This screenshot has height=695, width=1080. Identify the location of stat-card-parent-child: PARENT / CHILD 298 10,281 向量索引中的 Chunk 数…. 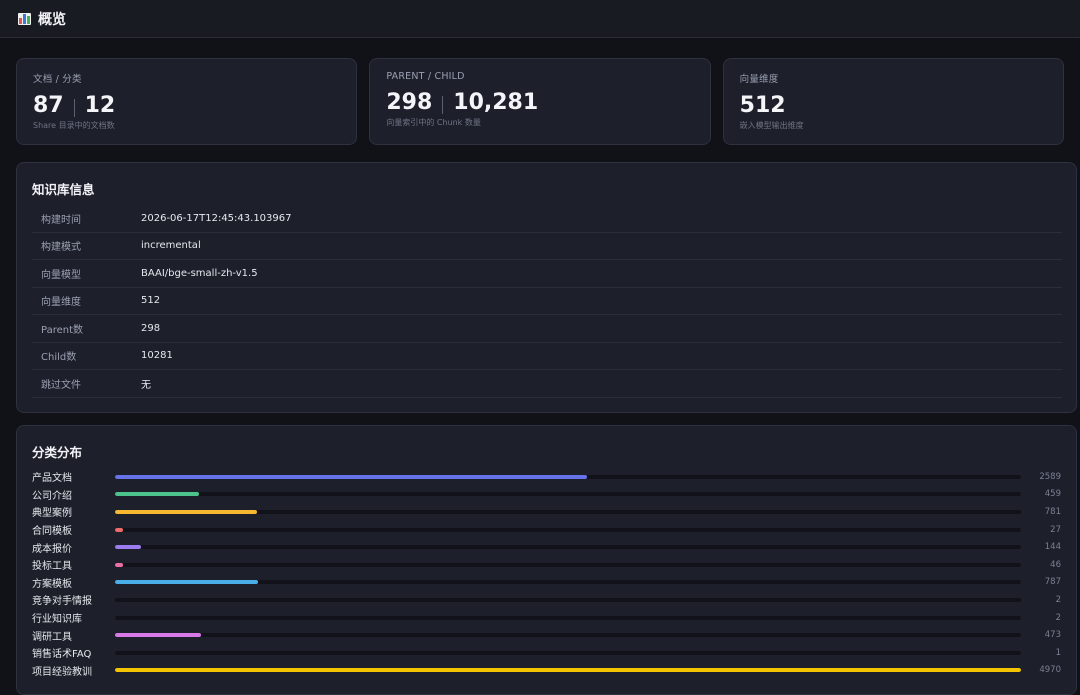
(540, 101).